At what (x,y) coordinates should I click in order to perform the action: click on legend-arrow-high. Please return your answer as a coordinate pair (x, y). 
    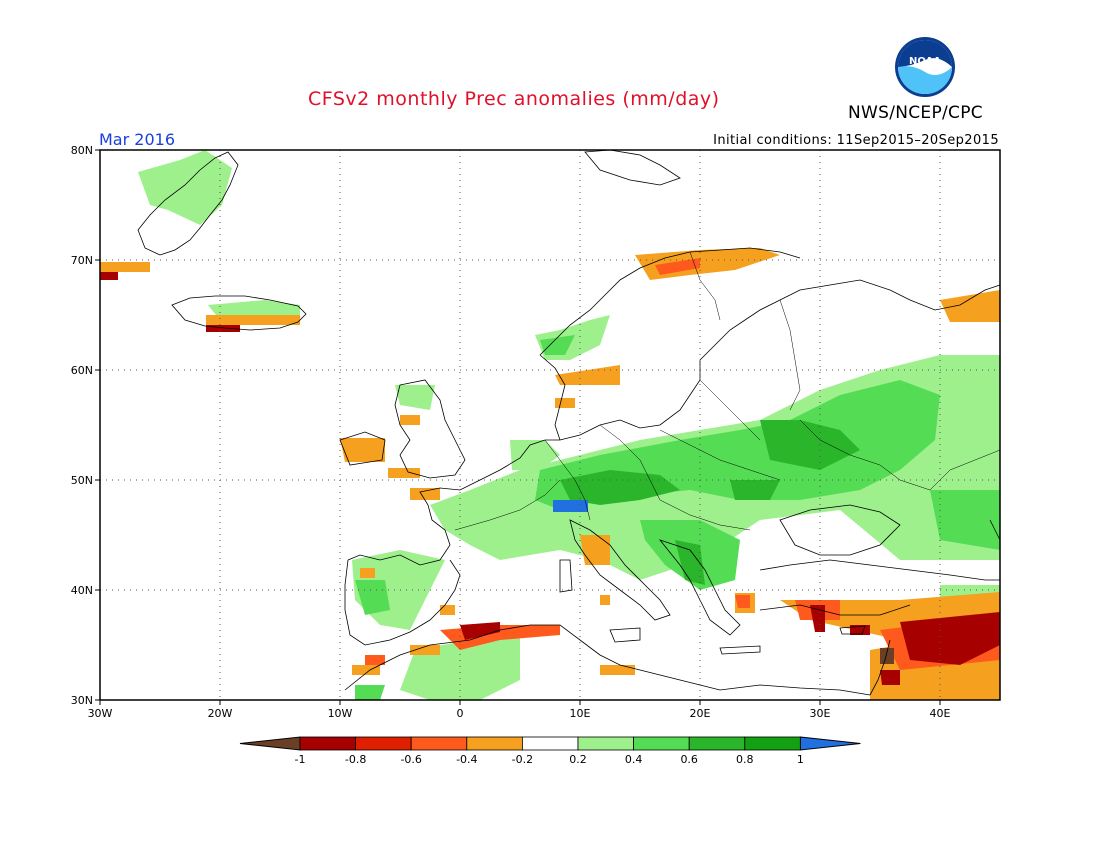
    Looking at the image, I should click on (830, 743).